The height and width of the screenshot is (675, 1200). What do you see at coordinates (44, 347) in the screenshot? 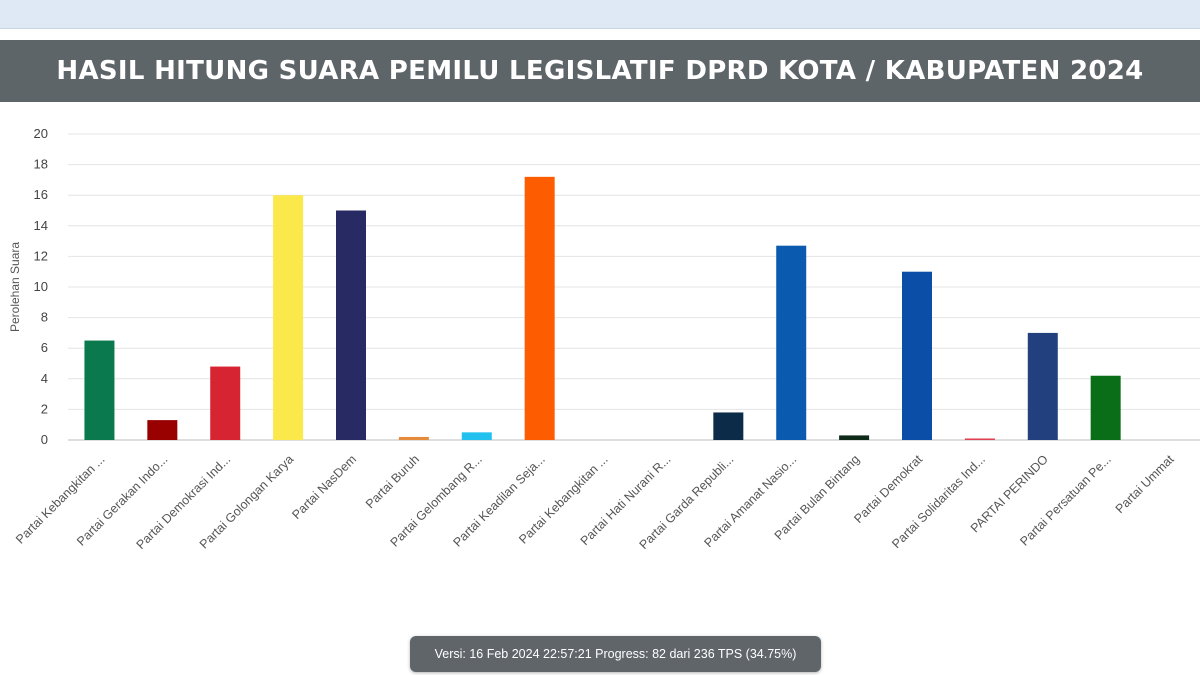
I see `y-tick-label: 6` at bounding box center [44, 347].